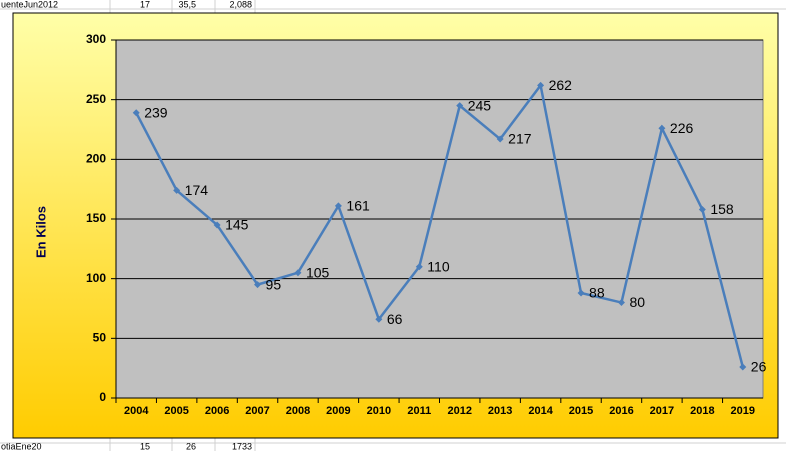  What do you see at coordinates (96, 218) in the screenshot?
I see `y-tick-label: 150` at bounding box center [96, 218].